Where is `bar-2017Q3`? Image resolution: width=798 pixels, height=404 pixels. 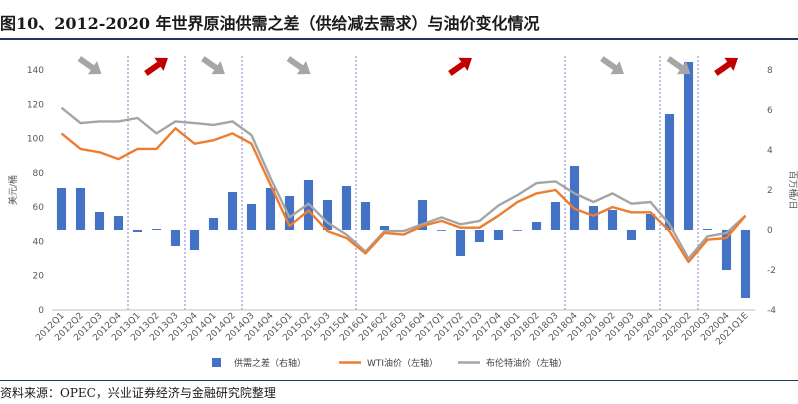 bar-2017Q3 is located at coordinates (479, 236).